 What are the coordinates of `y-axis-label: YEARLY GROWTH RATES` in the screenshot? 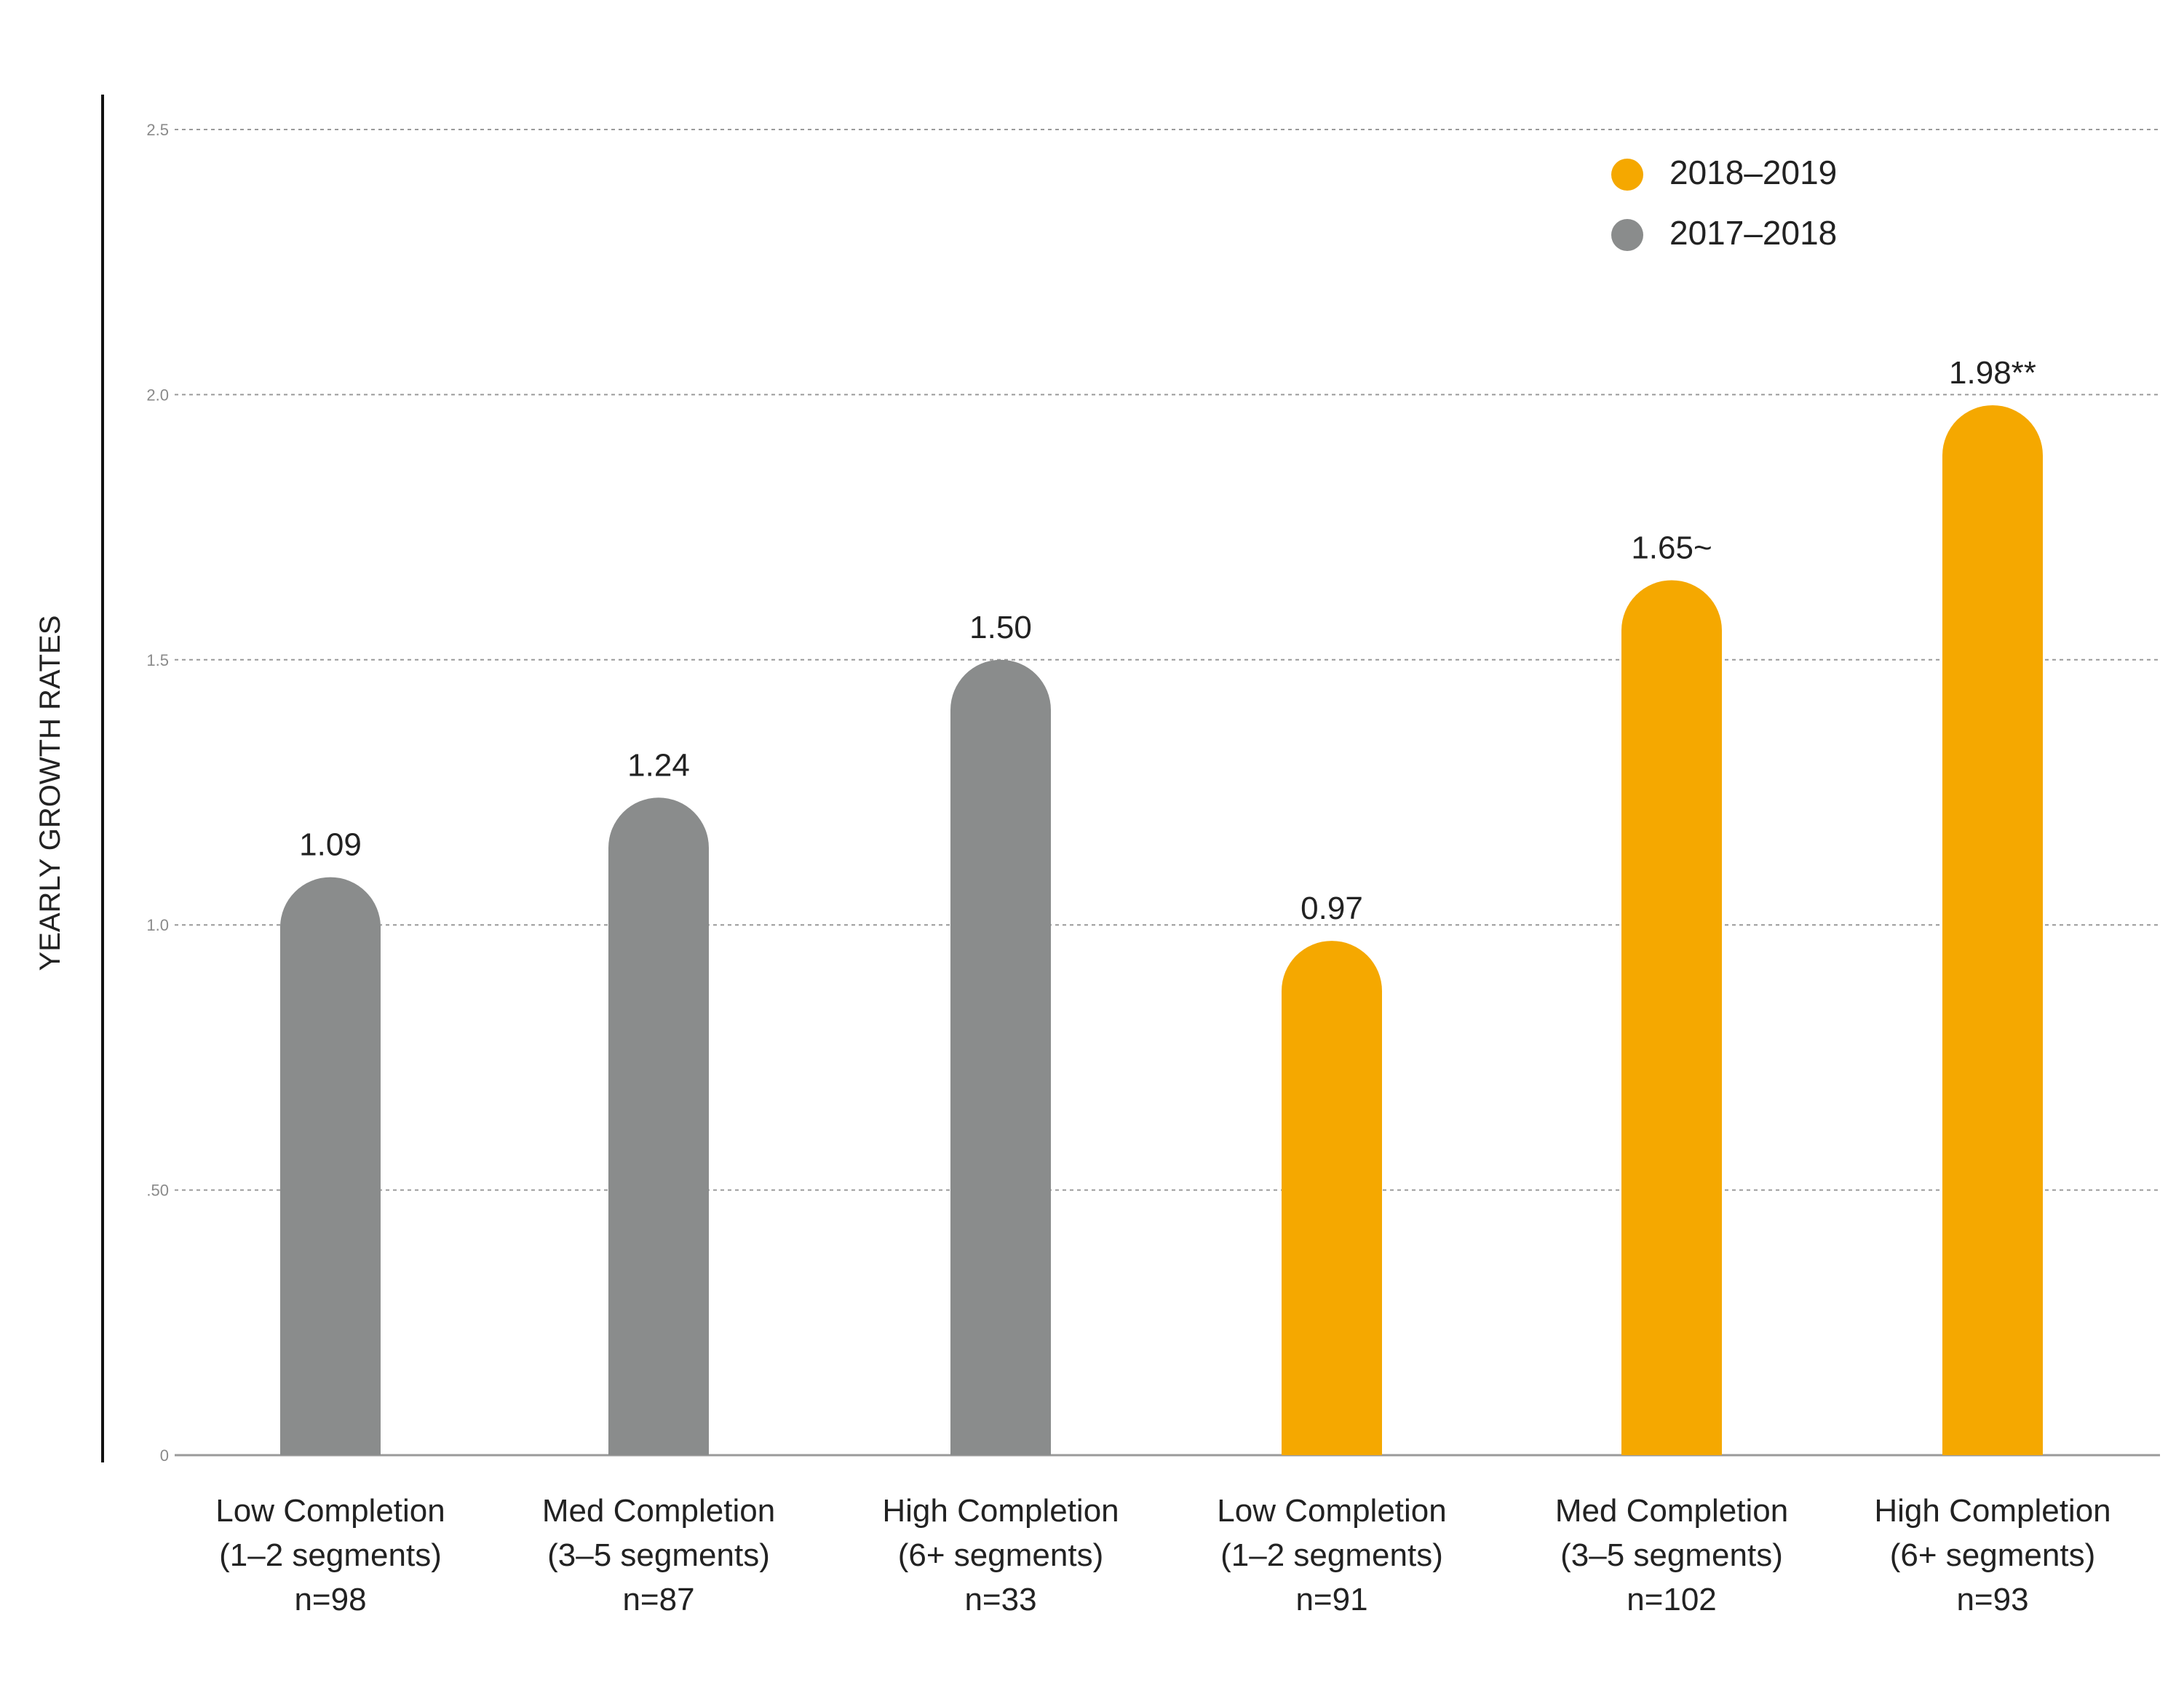 It's located at (50, 793).